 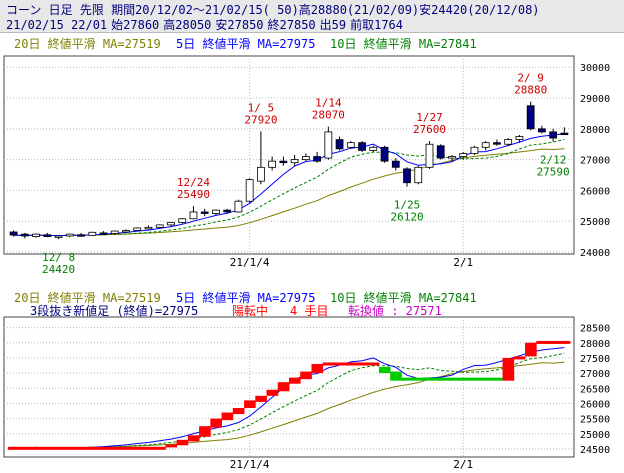 I want to click on top-x-axis: 21/1/4 2/1, so click(x=351, y=262).